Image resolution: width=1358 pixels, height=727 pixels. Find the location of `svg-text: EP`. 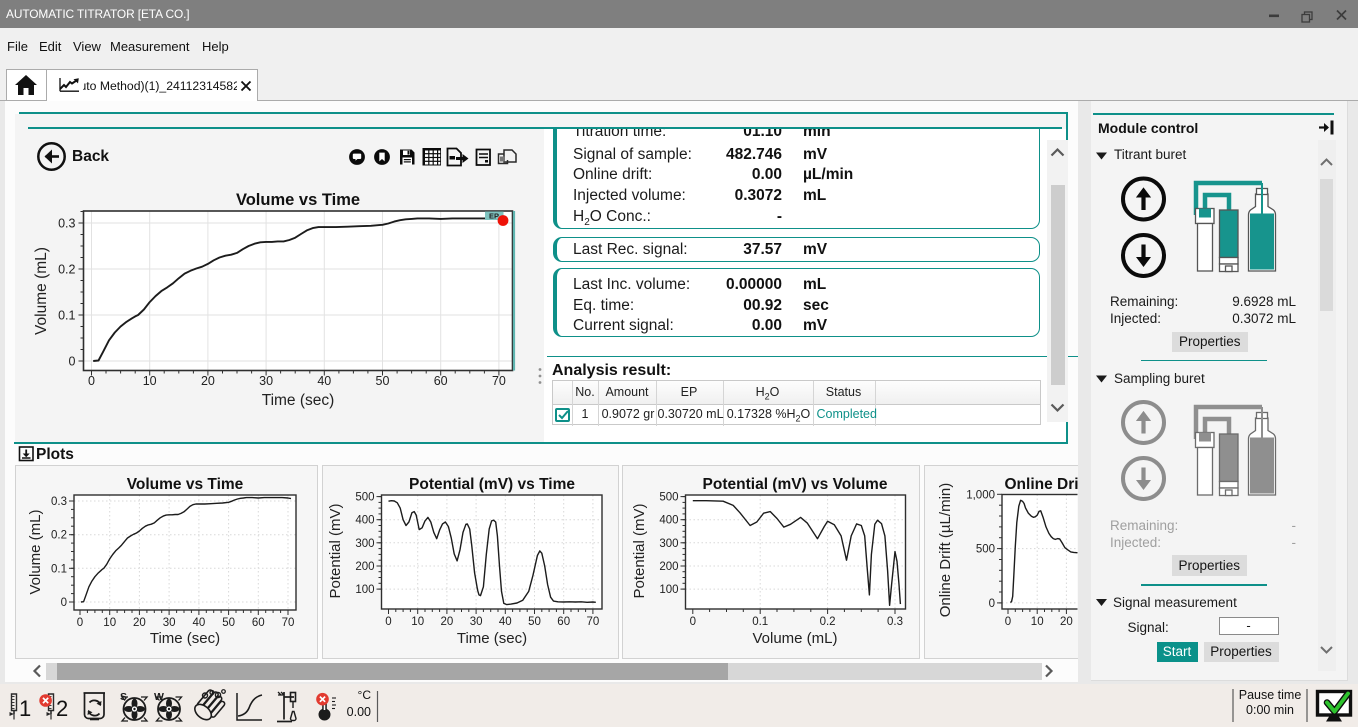

svg-text: EP is located at coordinates (494, 216).